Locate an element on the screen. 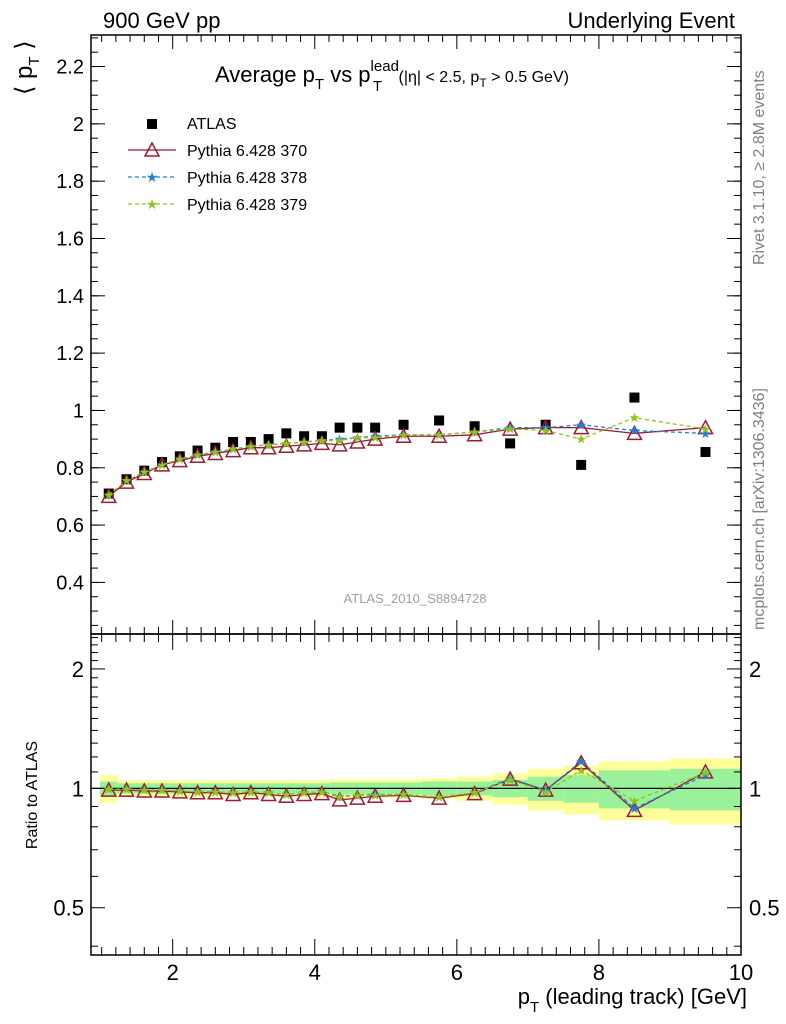 This screenshot has width=786, height=1024. analysis-watermark: ATLAS_2010_S8894728 is located at coordinates (415, 598).